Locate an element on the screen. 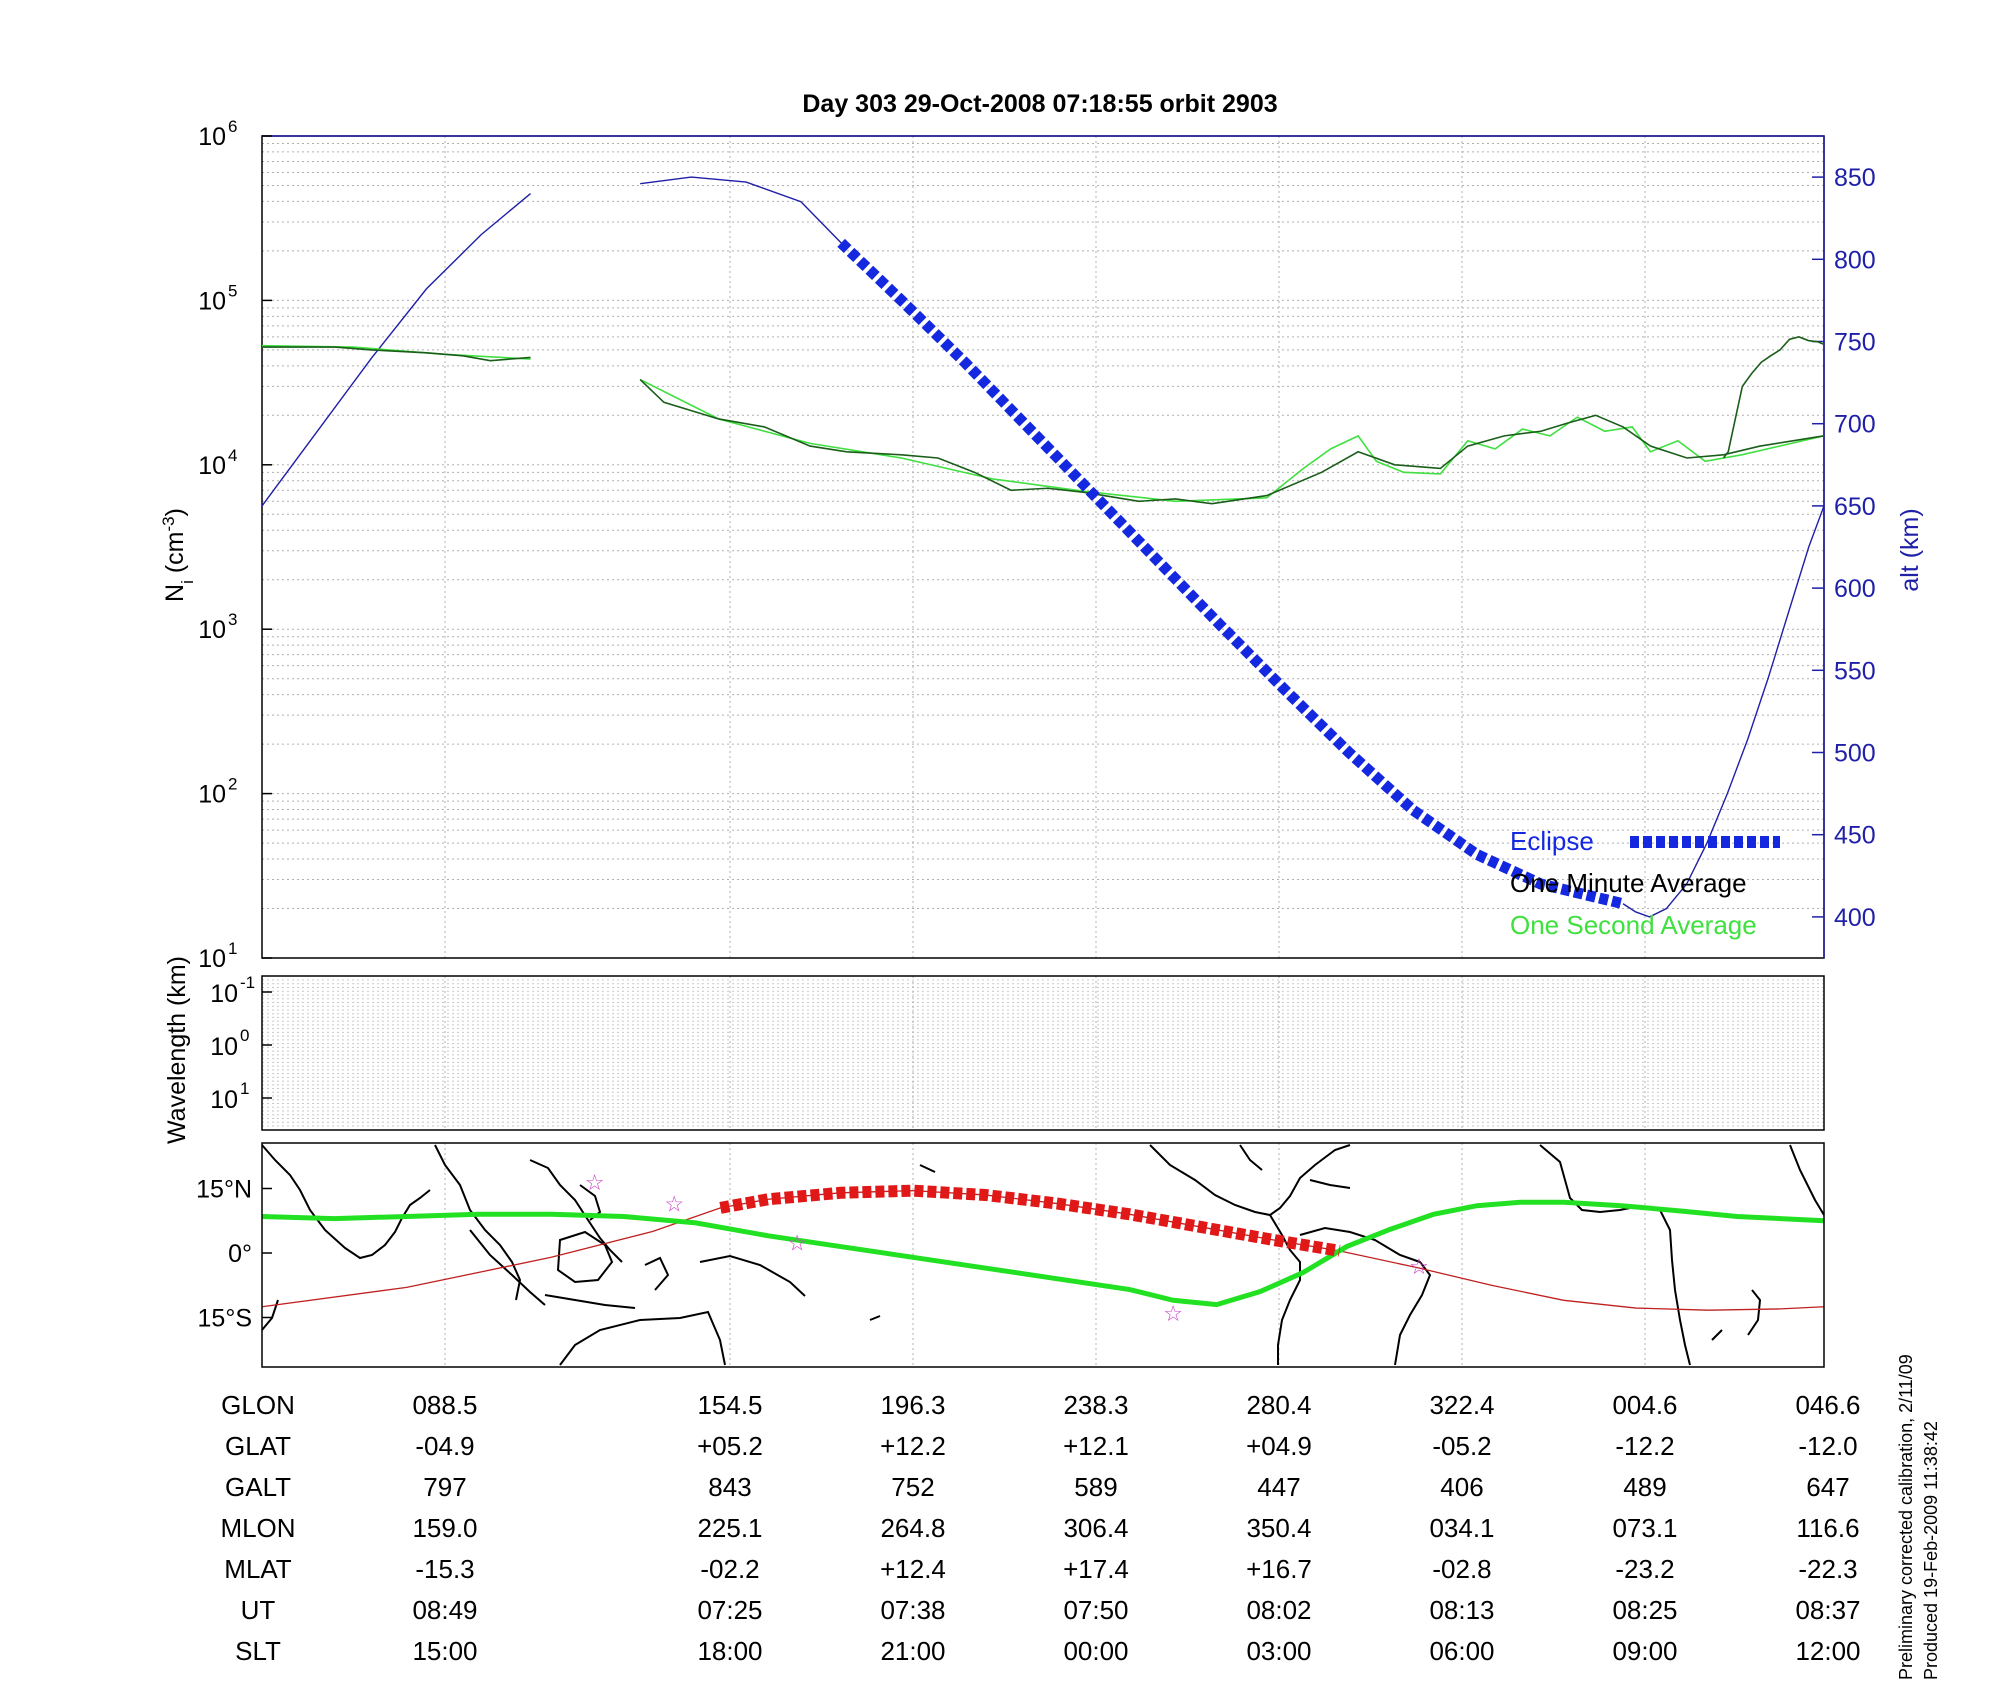  coastline-madagascar is located at coordinates (1754, 1312).